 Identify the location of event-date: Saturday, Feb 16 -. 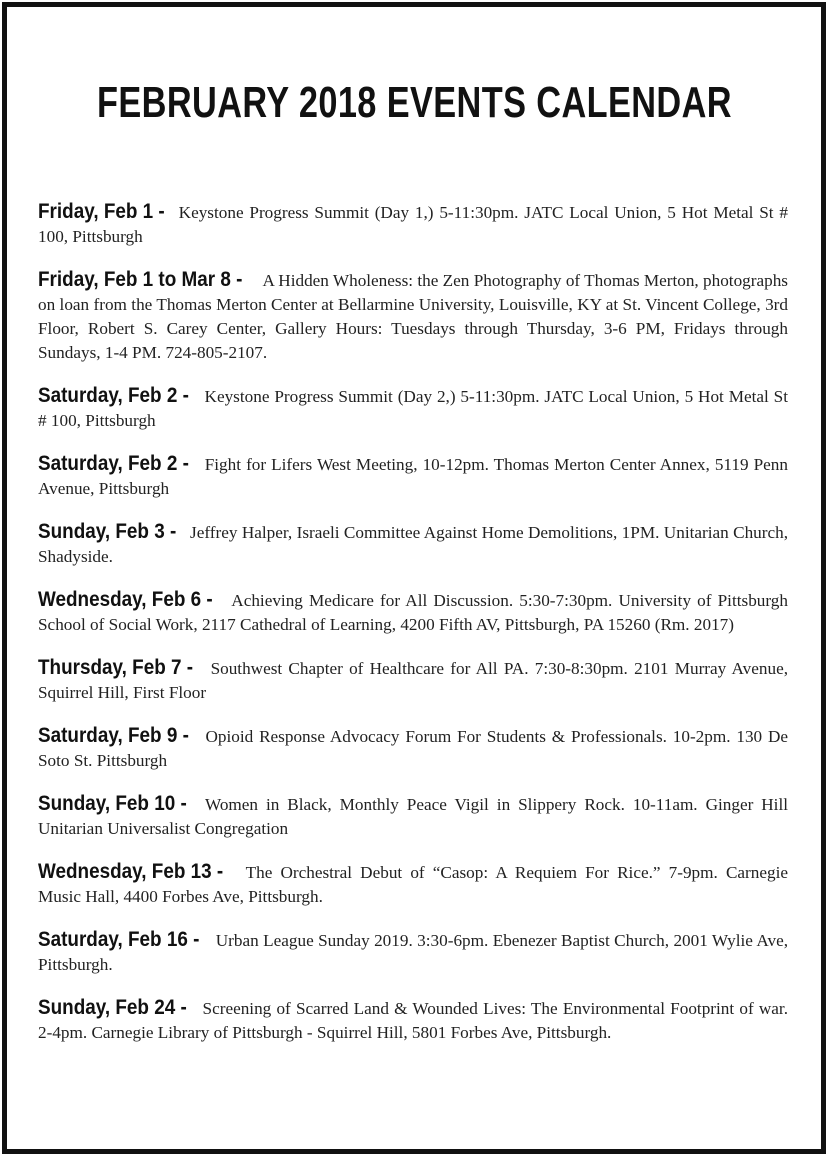
(119, 939).